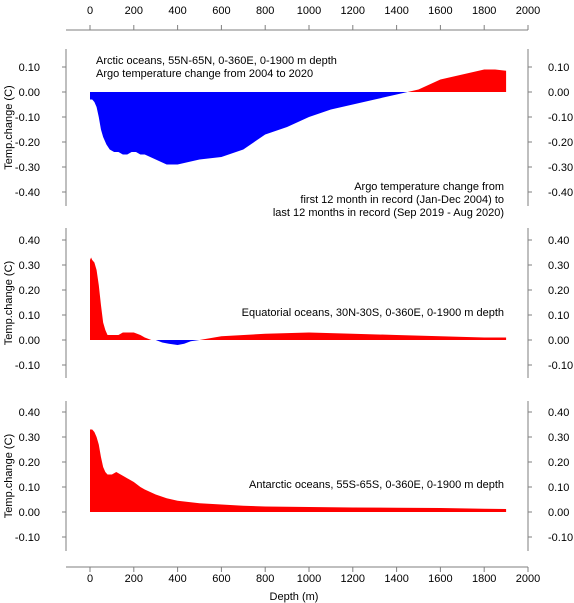  I want to click on top-depth-axis: 0 200 400 600 800 1000 1200 1400 1600 1800 2000, so click(303, 18).